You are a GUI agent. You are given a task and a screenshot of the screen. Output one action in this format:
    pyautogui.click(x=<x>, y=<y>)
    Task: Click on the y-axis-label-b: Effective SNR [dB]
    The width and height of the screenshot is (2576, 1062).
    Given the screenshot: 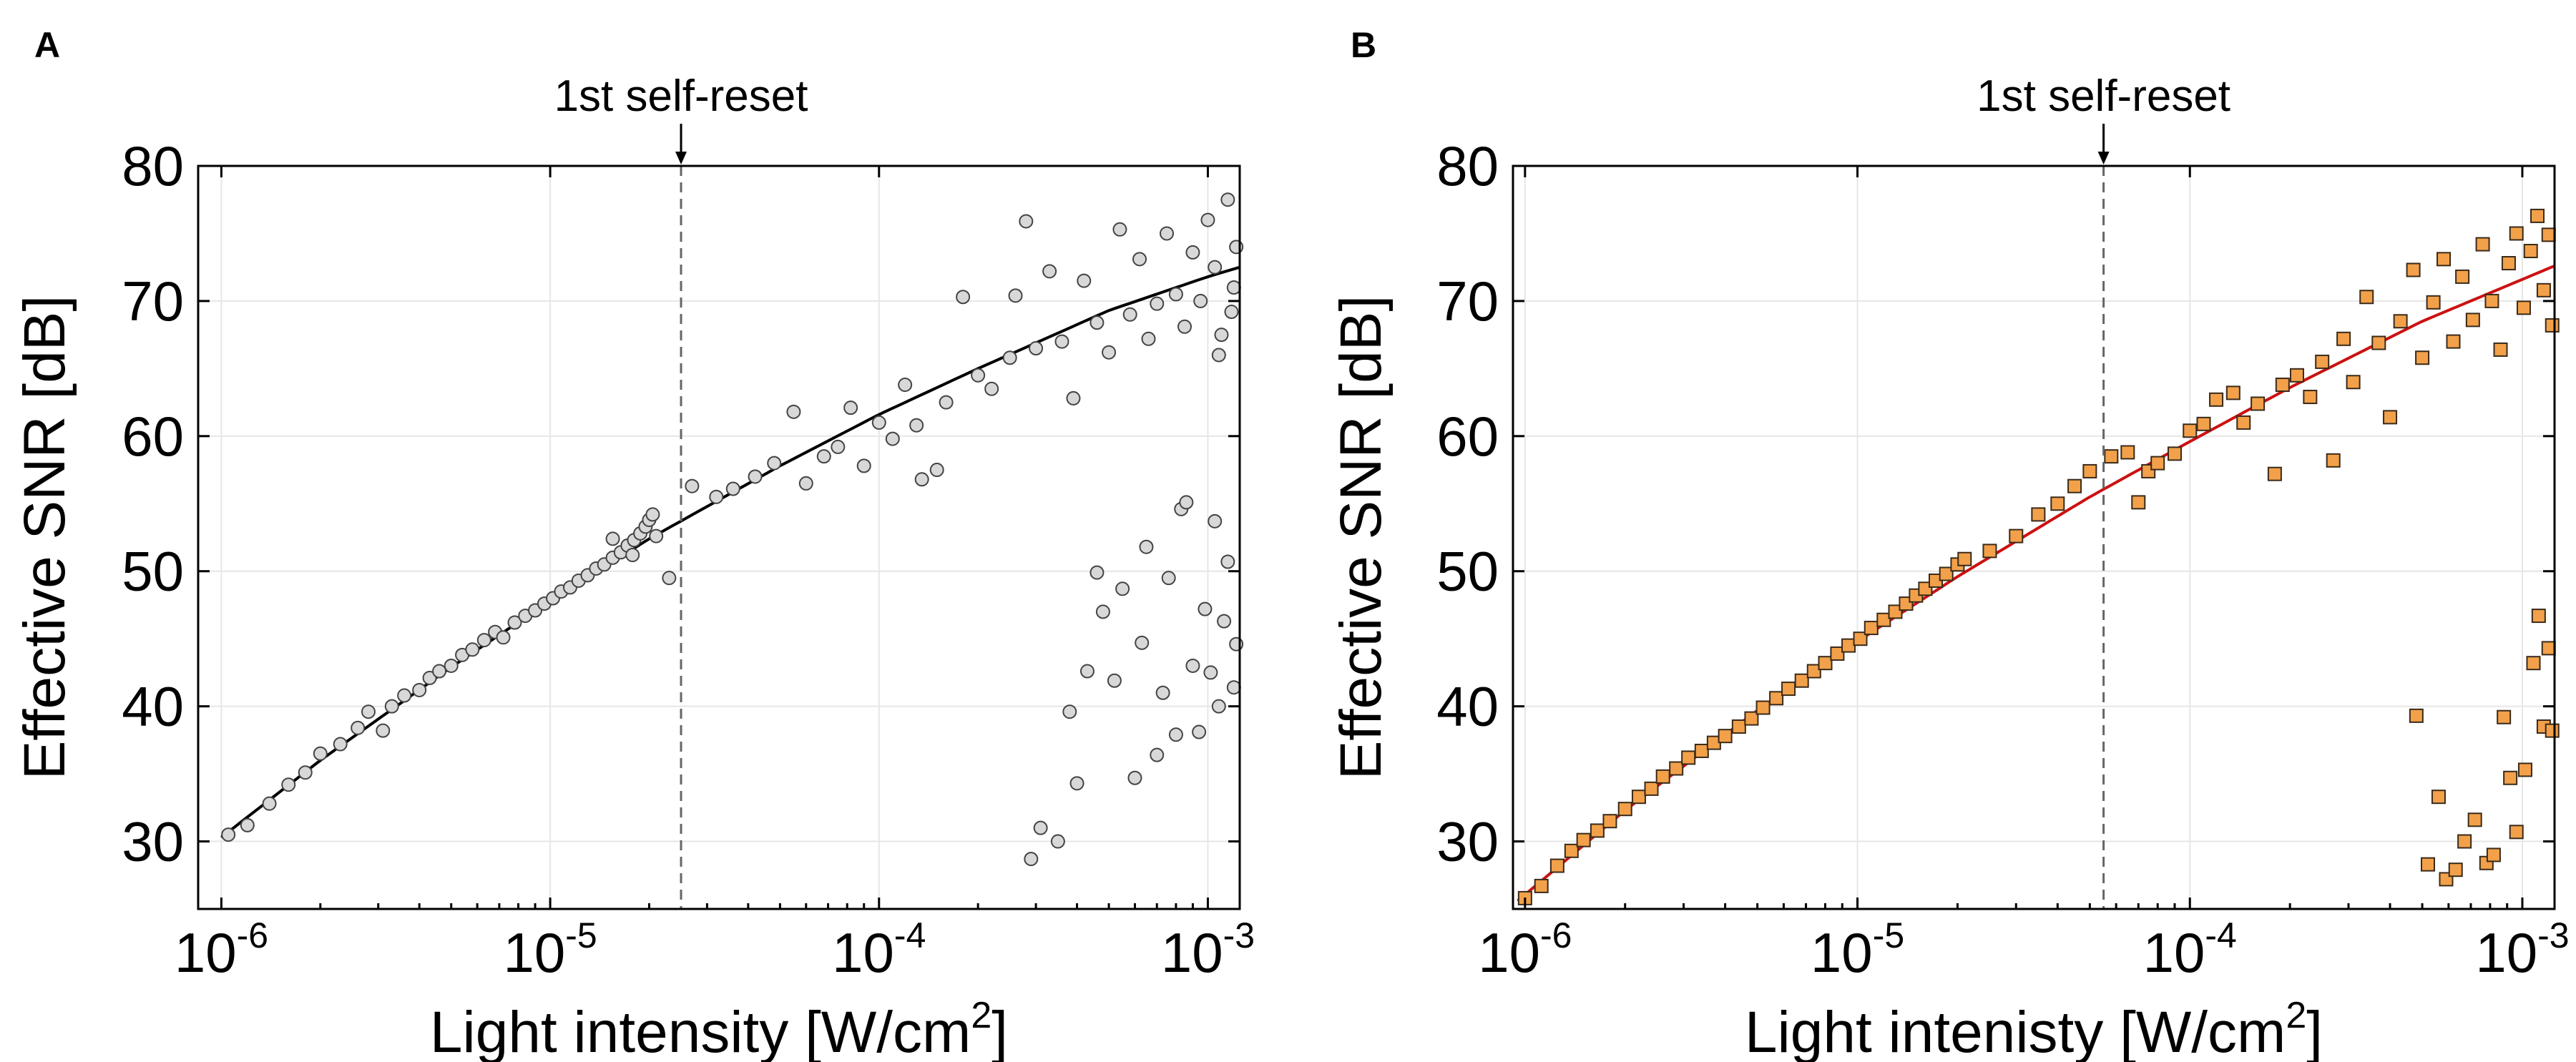 What is the action you would take?
    pyautogui.click(x=1361, y=537)
    